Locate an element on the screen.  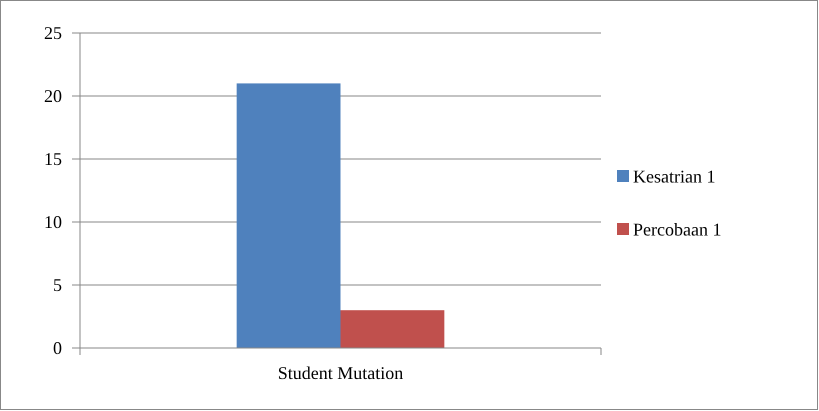
legend-label: Kesatrian 1 is located at coordinates (674, 176).